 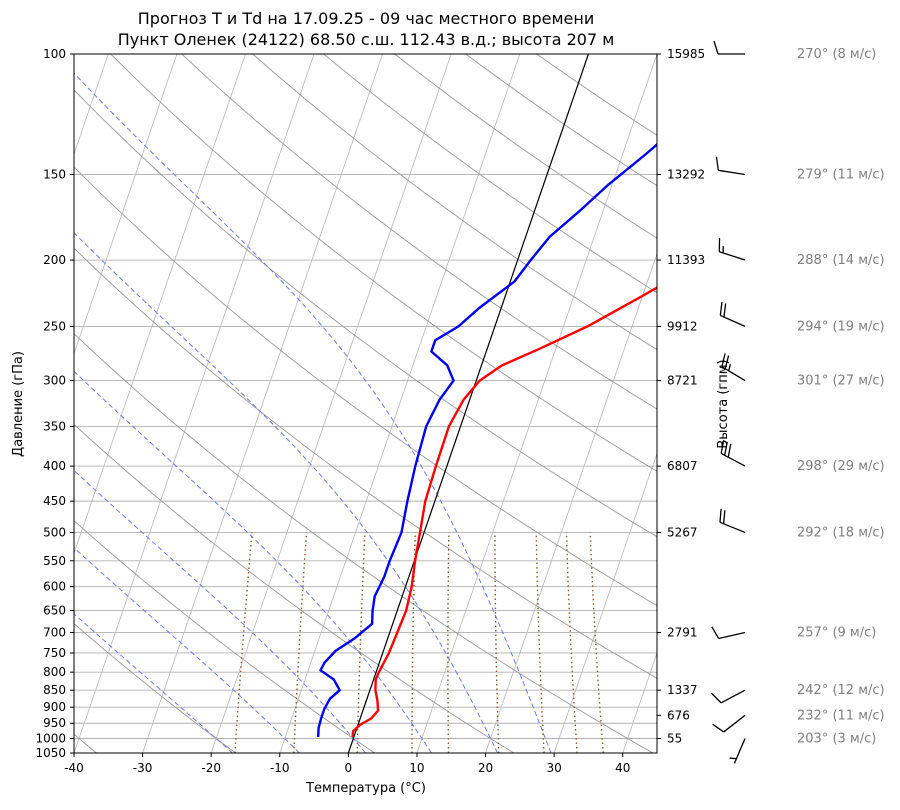 What do you see at coordinates (54, 532) in the screenshot?
I see `pressure-tick-label: 500` at bounding box center [54, 532].